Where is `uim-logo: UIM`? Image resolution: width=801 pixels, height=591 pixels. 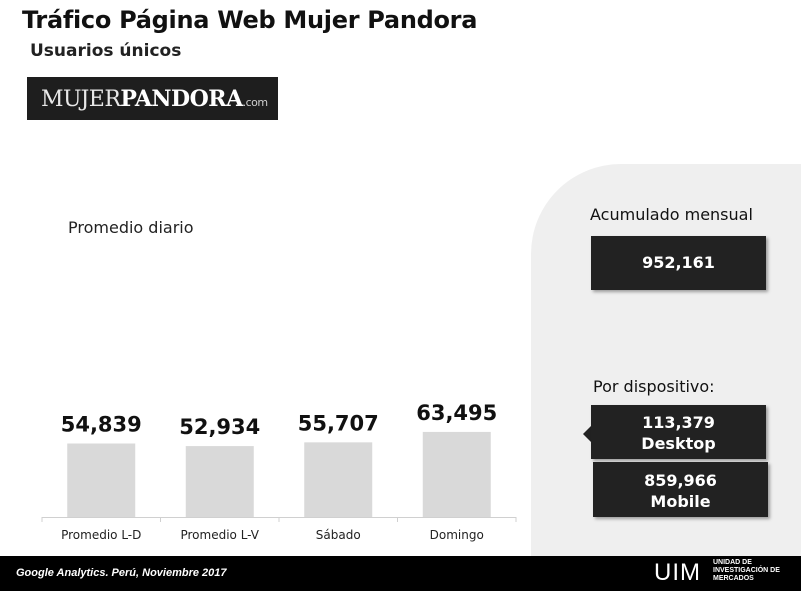
uim-logo: UIM is located at coordinates (677, 572).